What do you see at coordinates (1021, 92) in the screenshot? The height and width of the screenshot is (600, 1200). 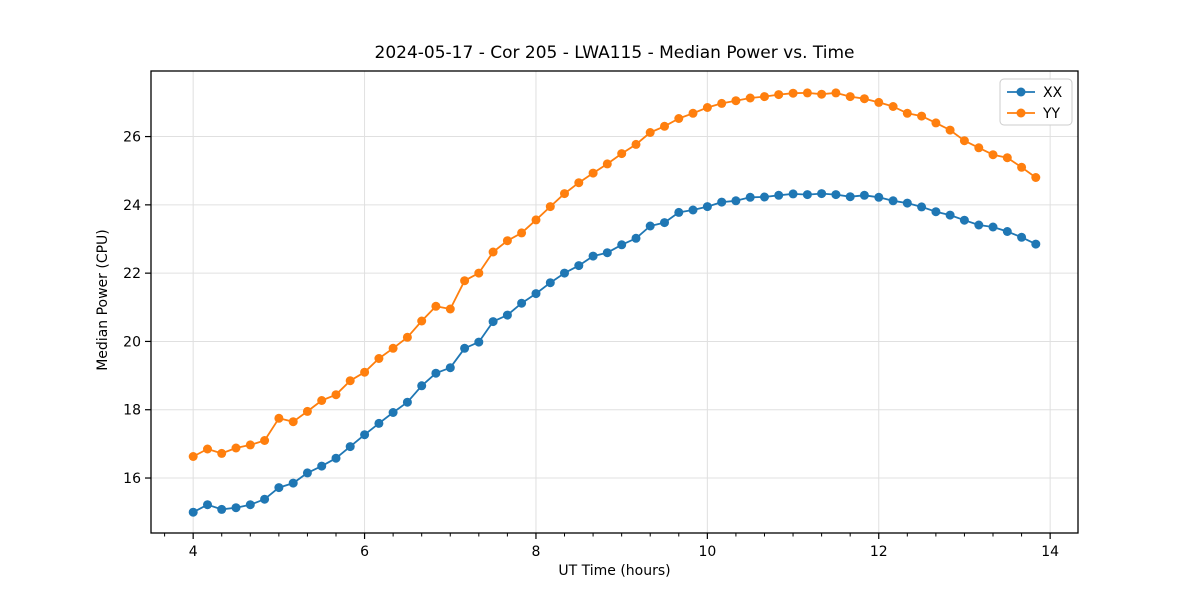 I see `legend-marker-XX` at bounding box center [1021, 92].